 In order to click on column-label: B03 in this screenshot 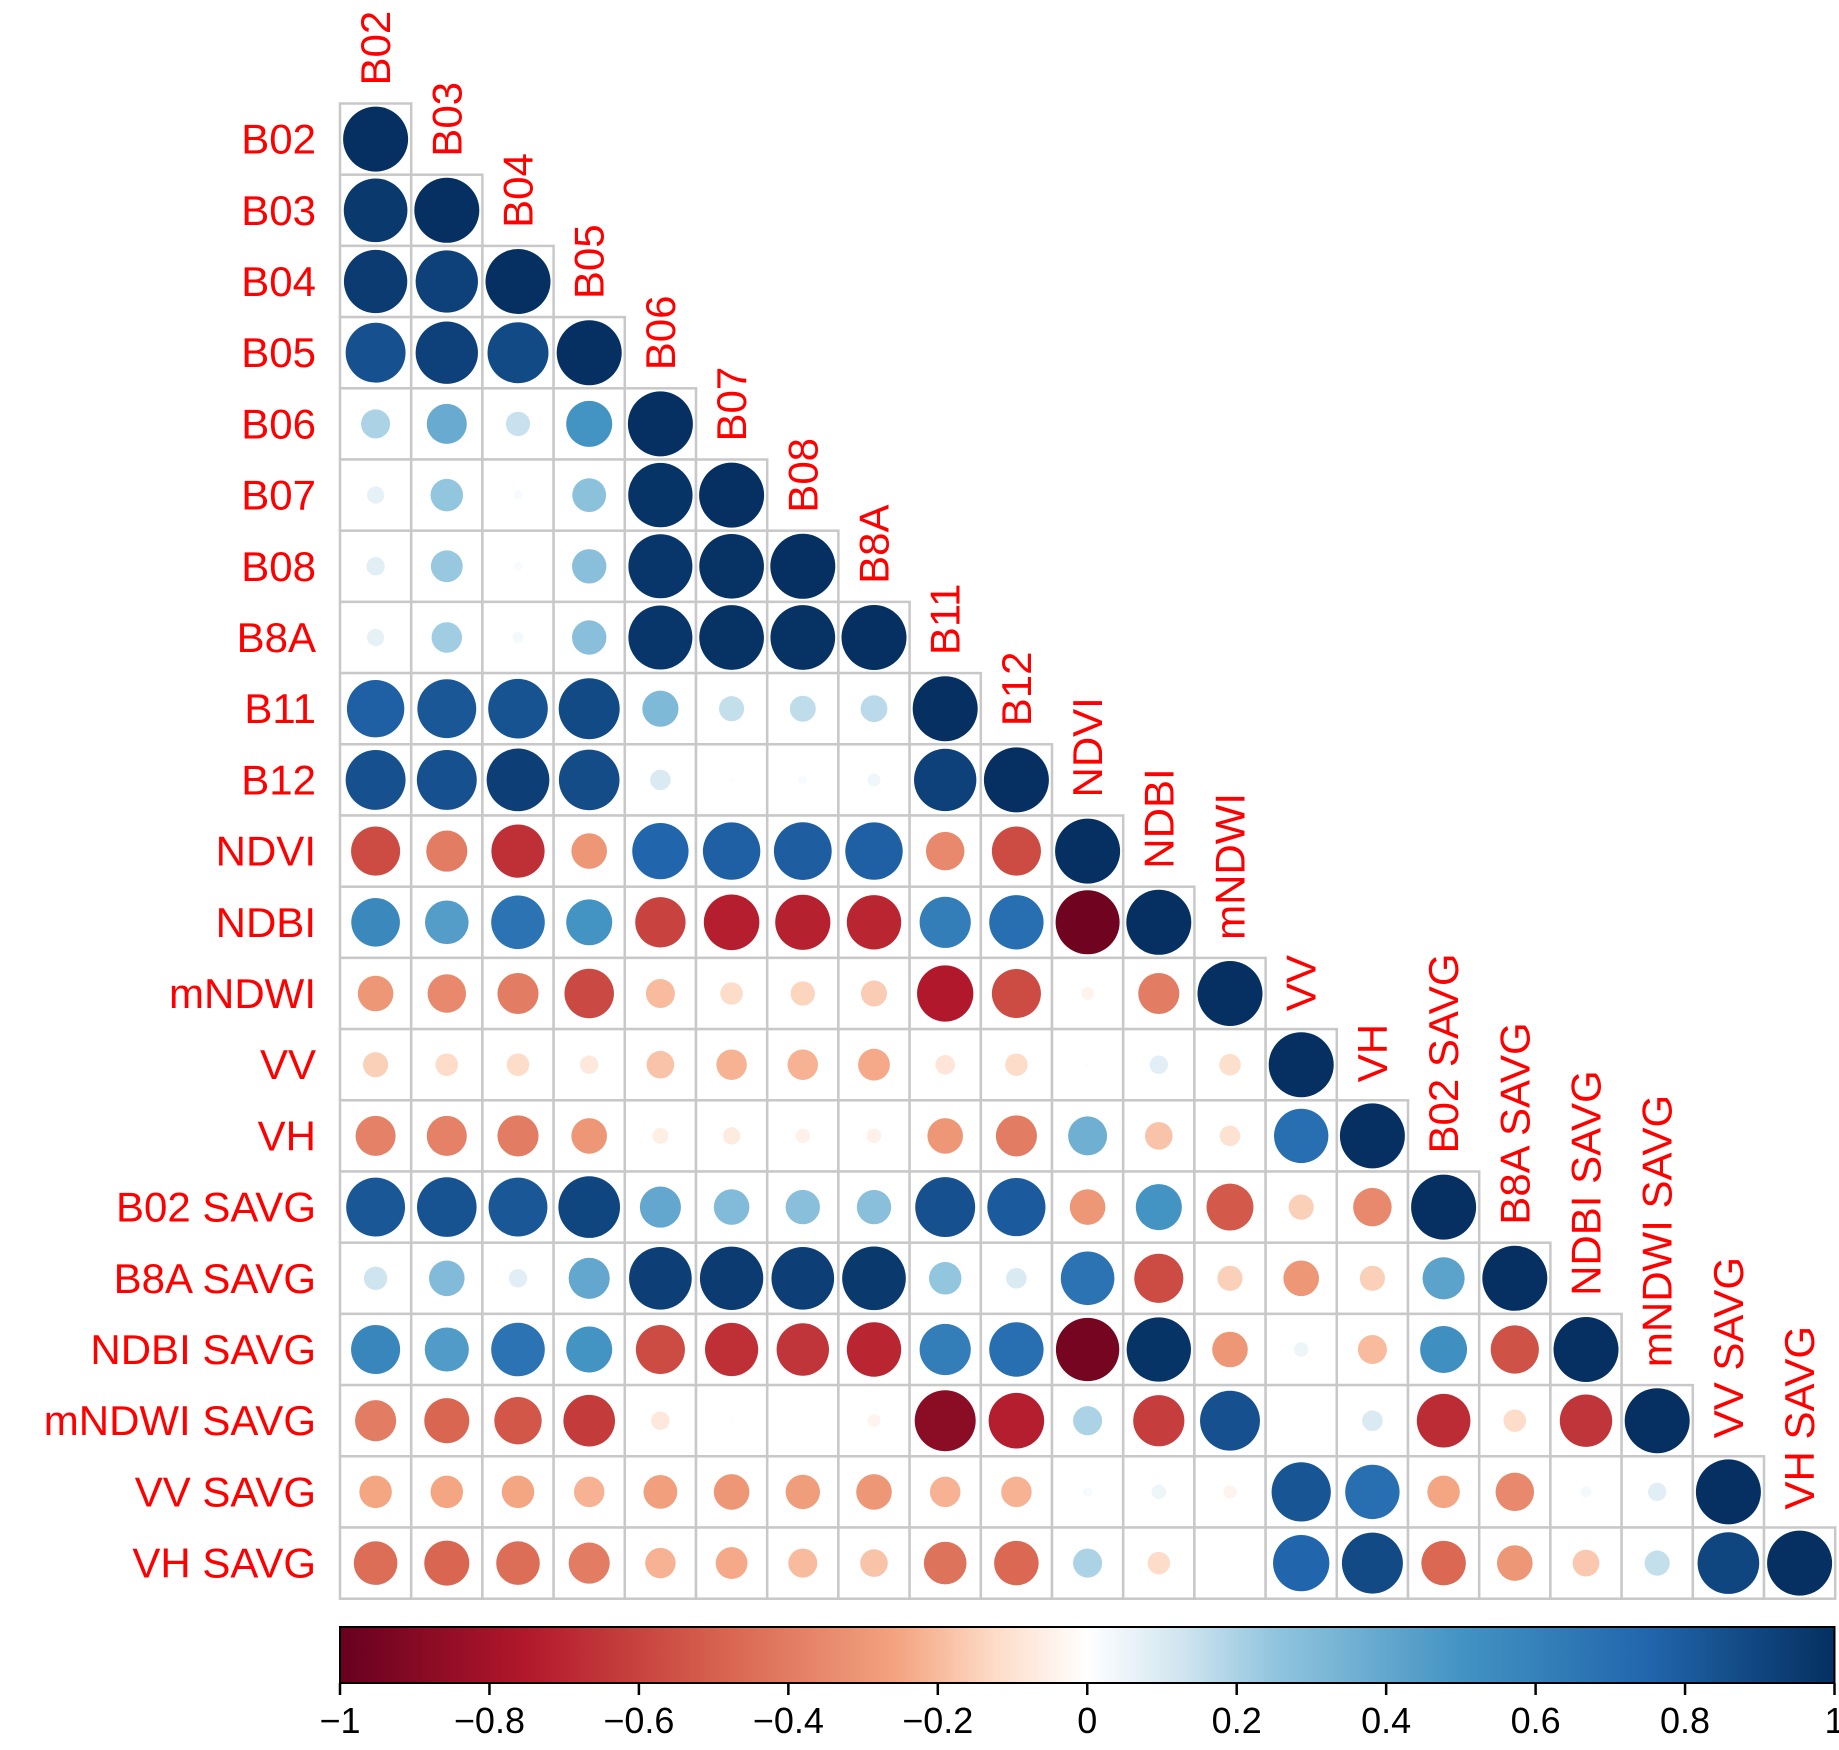, I will do `click(446, 119)`.